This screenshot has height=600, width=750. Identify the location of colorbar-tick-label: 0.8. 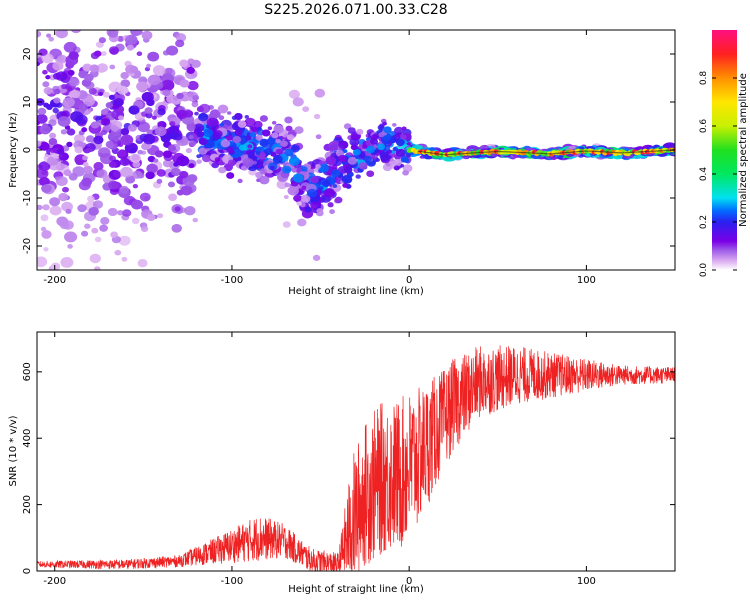
(704, 78).